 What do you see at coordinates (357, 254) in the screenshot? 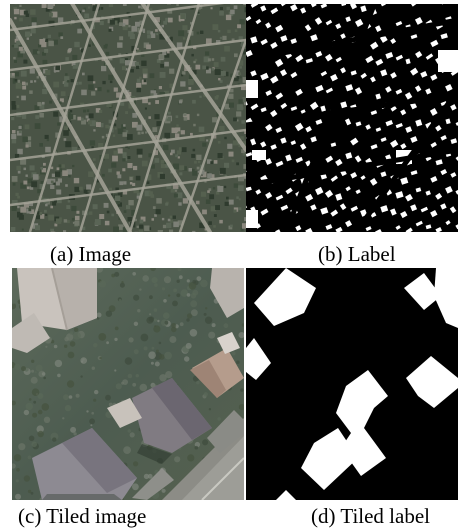
I see `caption-b: (b) Label` at bounding box center [357, 254].